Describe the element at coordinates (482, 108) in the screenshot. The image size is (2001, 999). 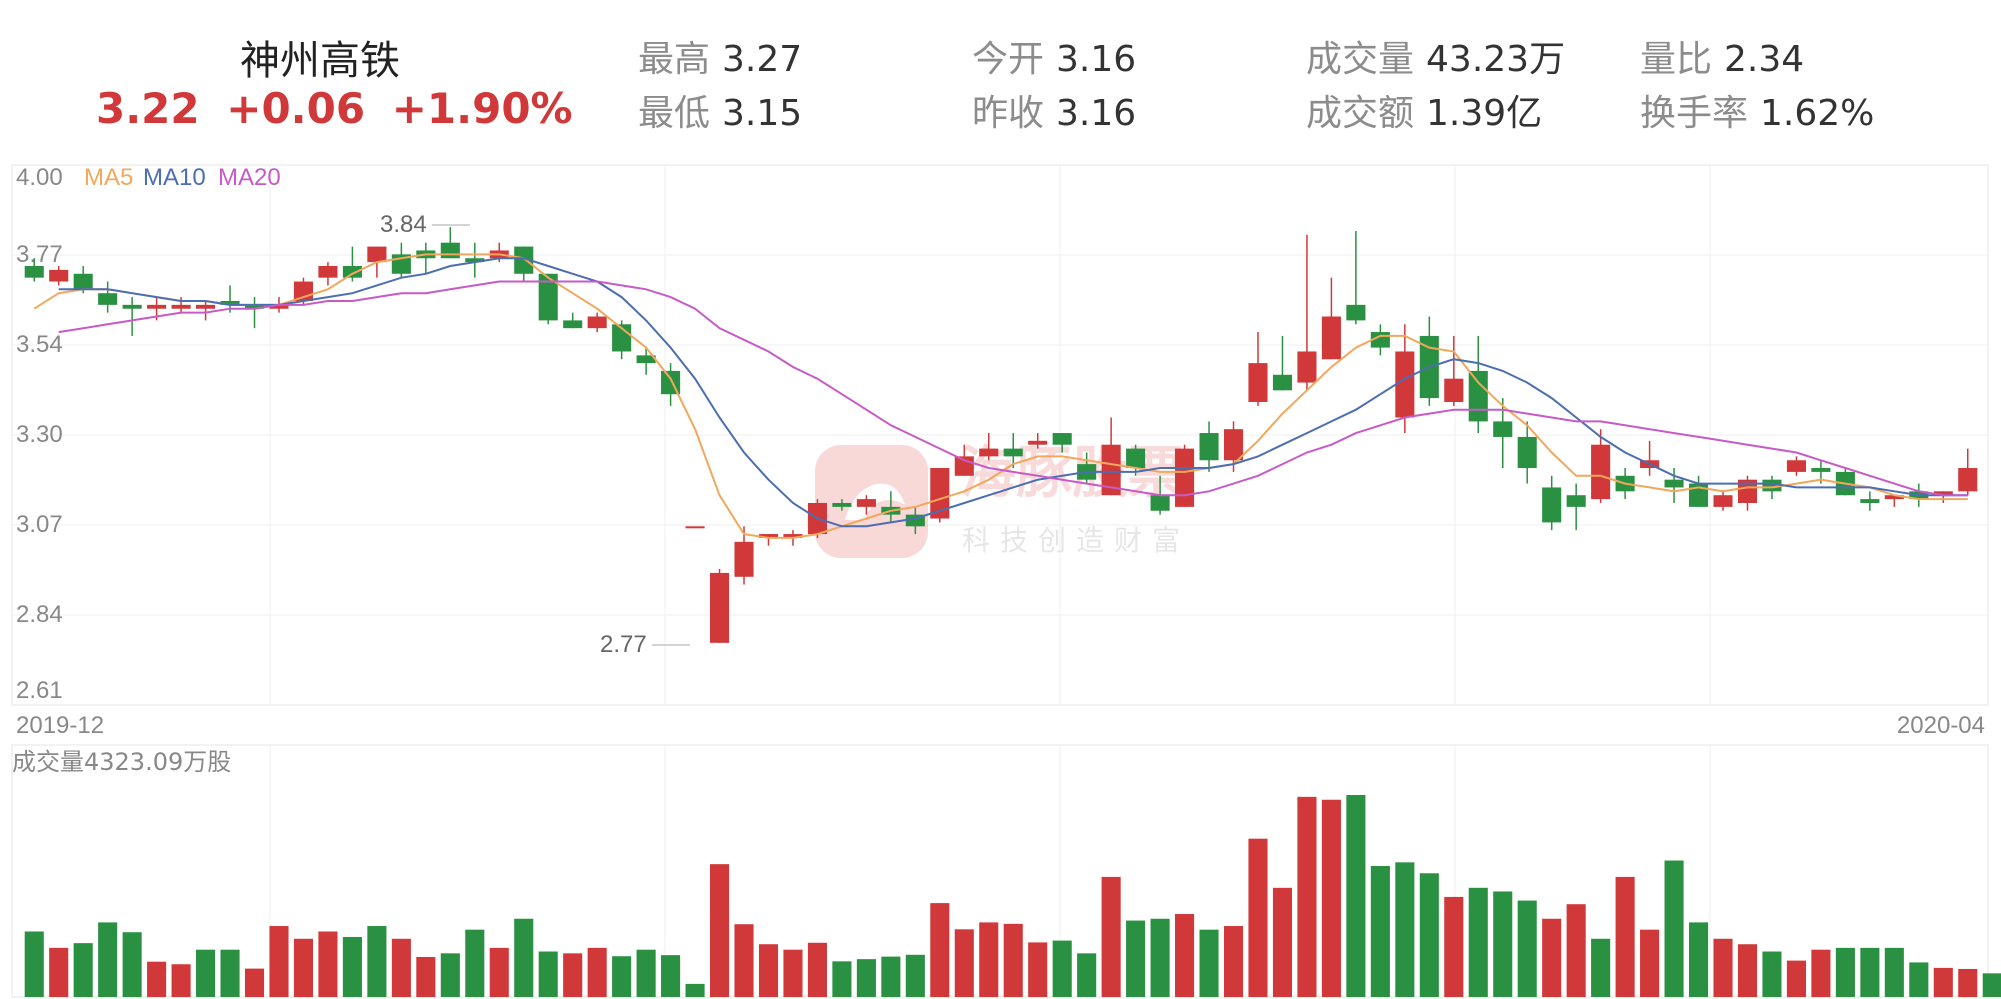
I see `price-change-percent: +1.90%` at that location.